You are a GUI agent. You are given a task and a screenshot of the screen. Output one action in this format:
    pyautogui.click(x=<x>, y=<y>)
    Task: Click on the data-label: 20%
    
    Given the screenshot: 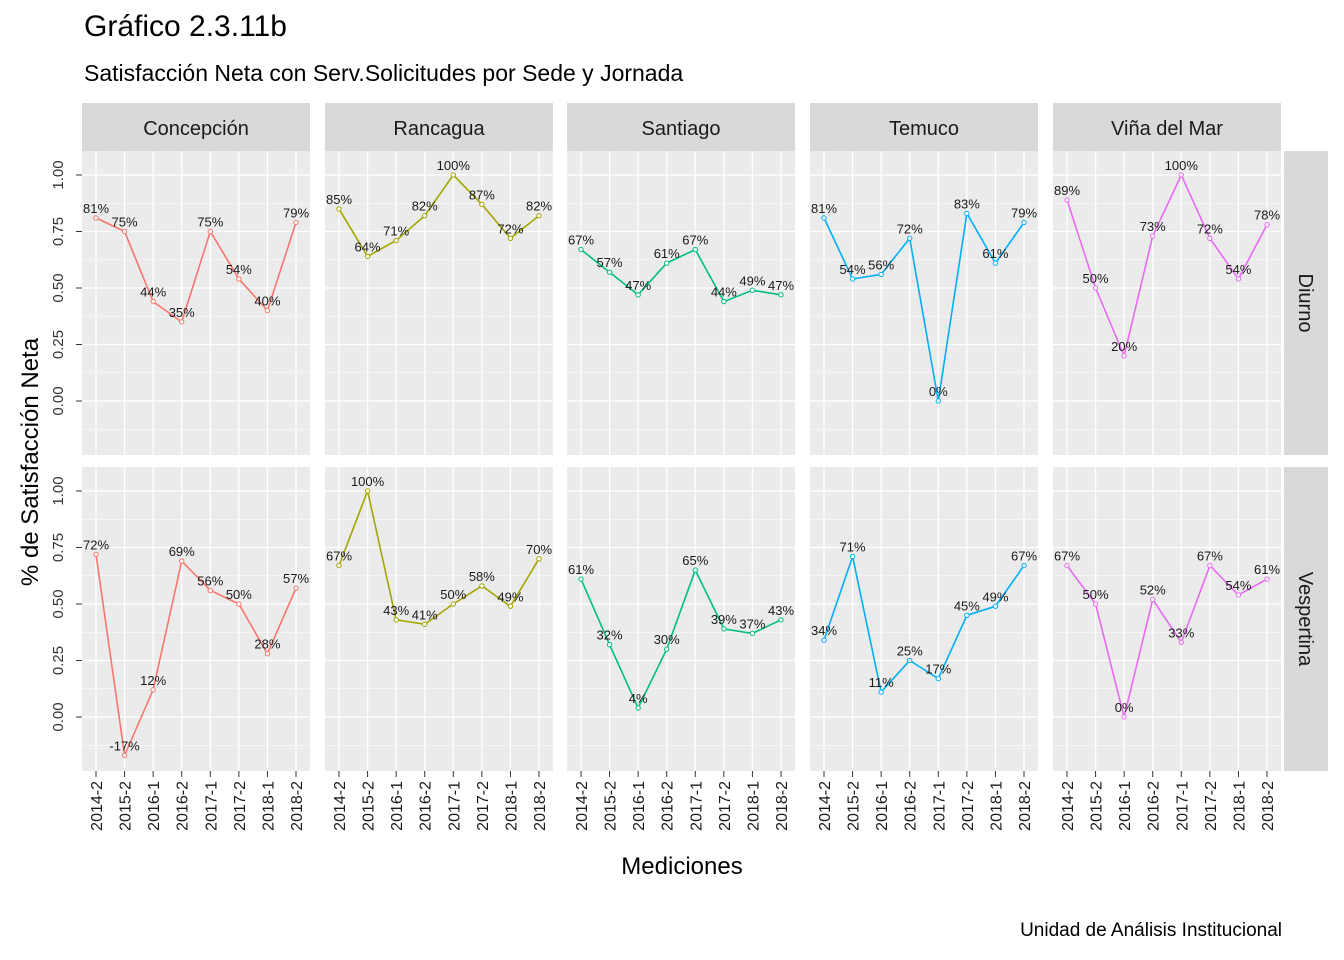 What is the action you would take?
    pyautogui.click(x=1124, y=346)
    